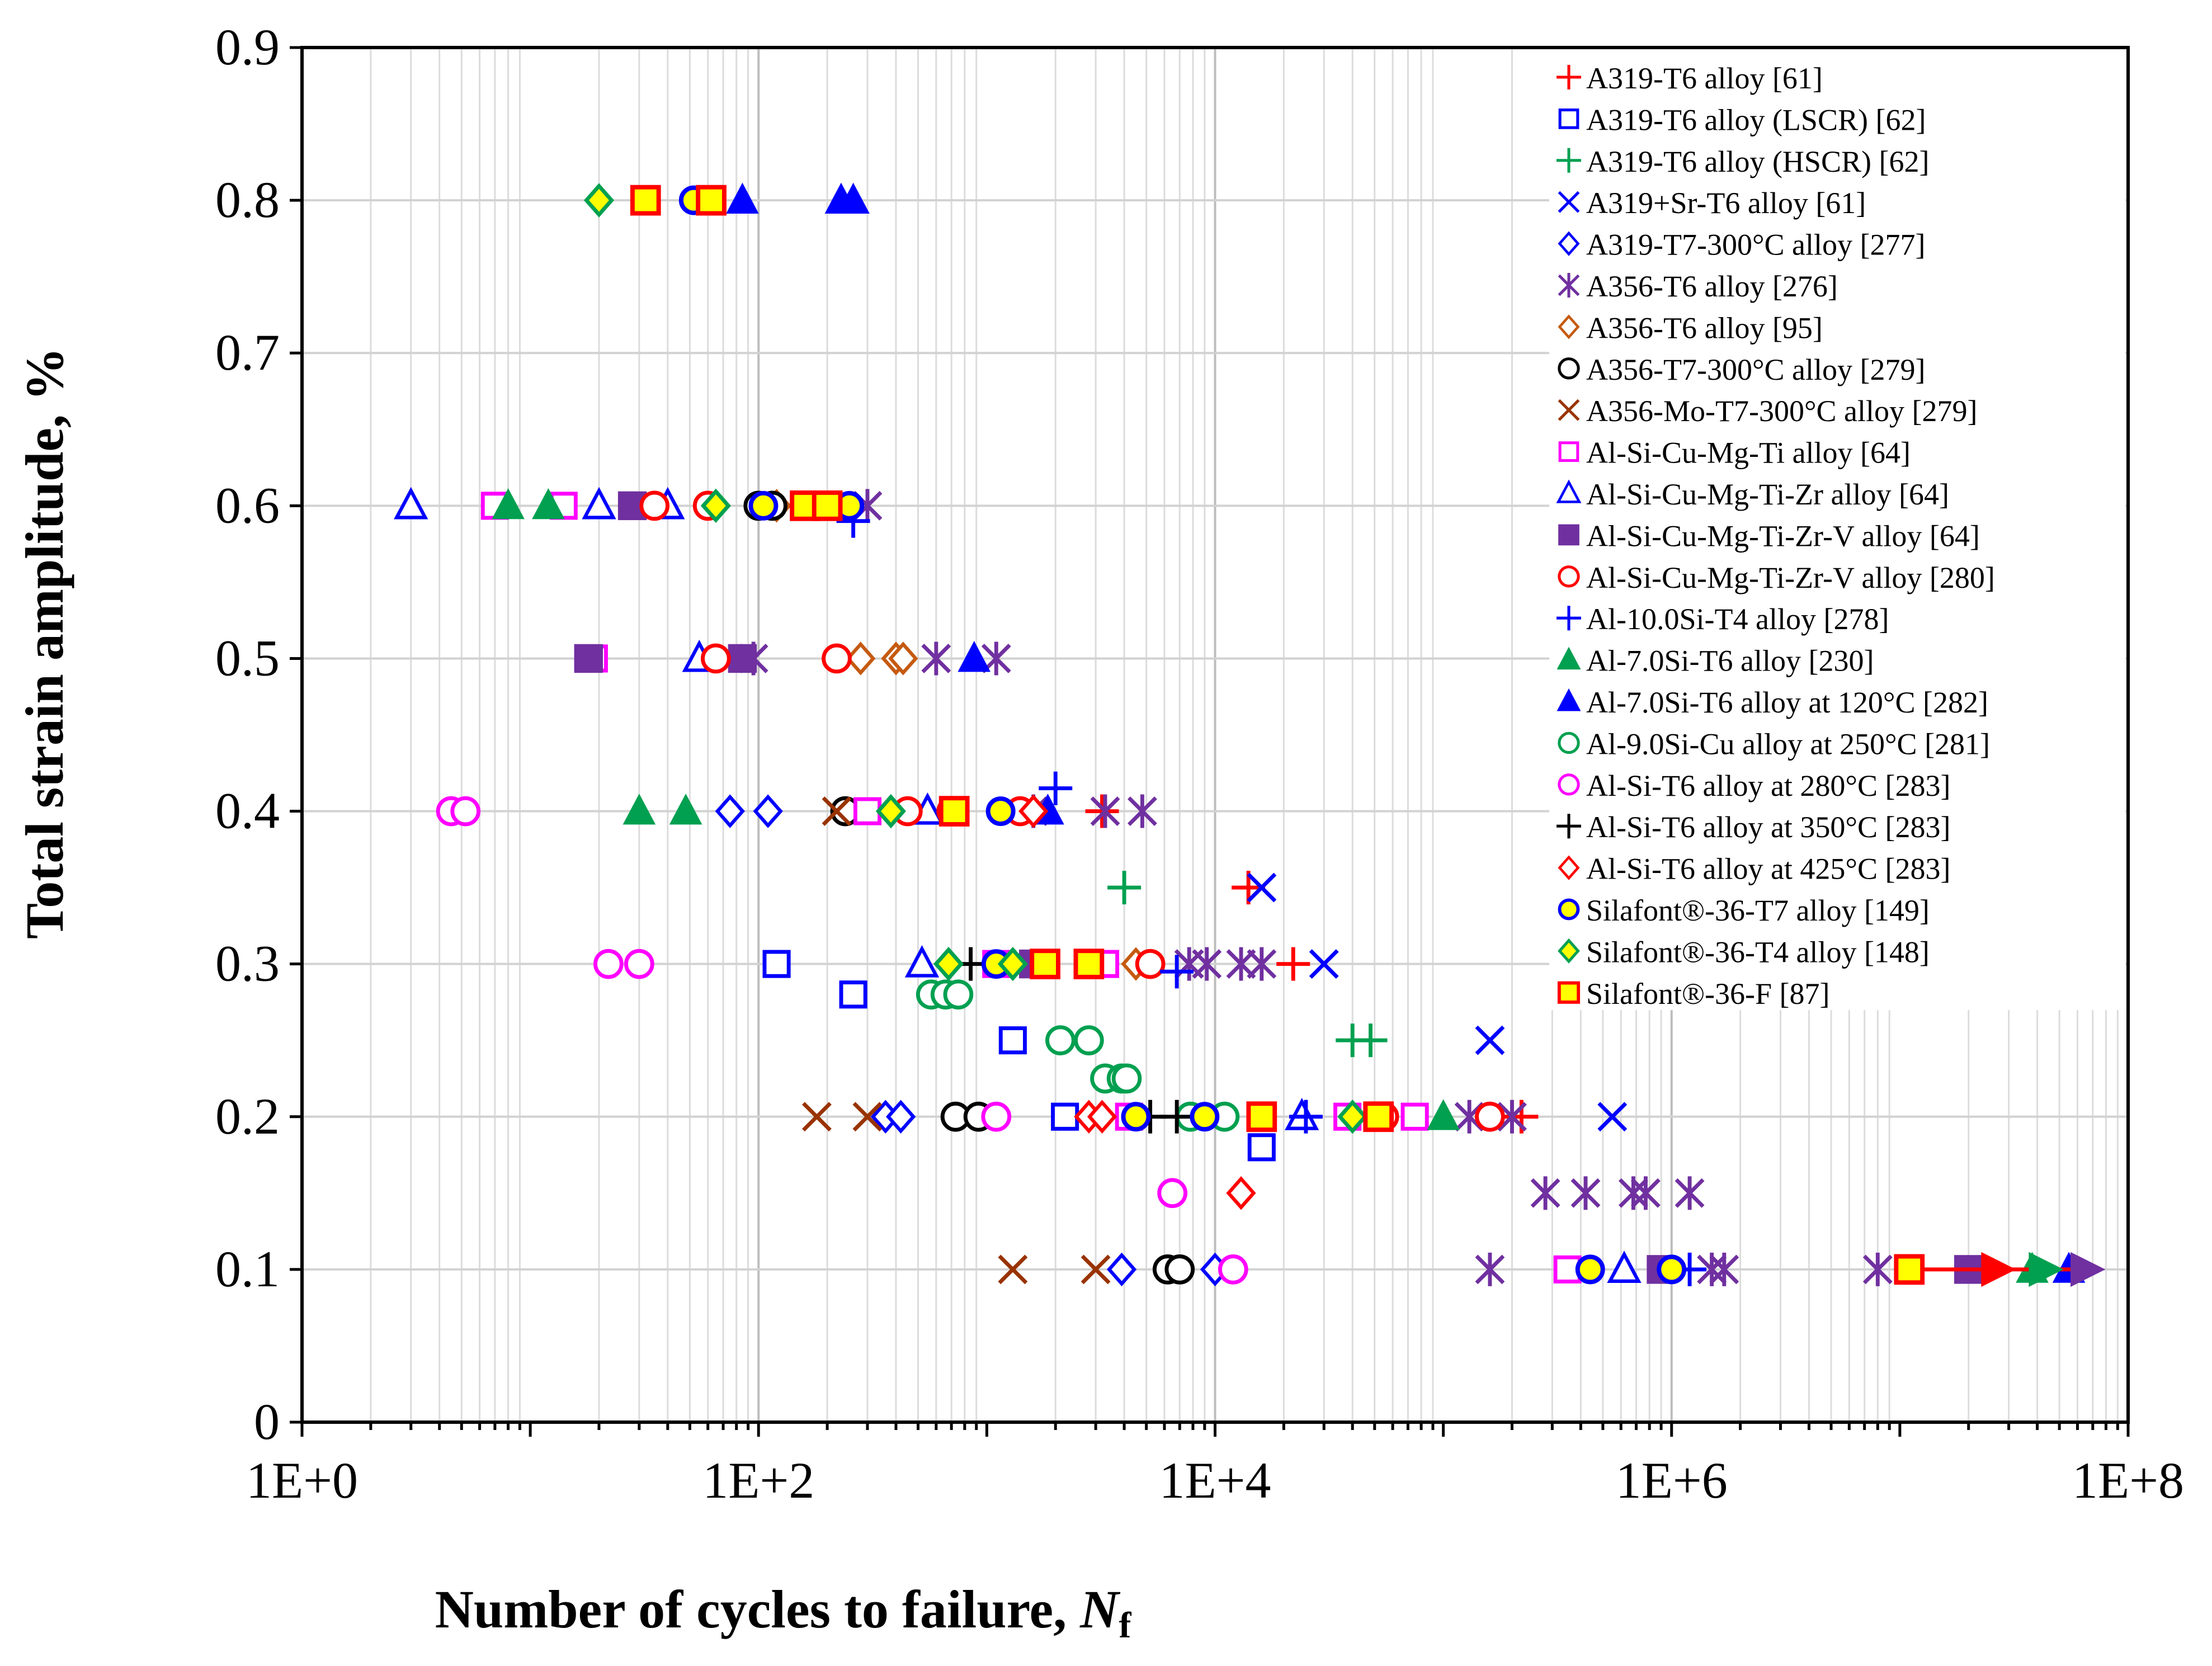 The height and width of the screenshot is (1666, 2212). Describe the element at coordinates (2128, 1480) in the screenshot. I see `x-tick-label: 1E+8` at that location.